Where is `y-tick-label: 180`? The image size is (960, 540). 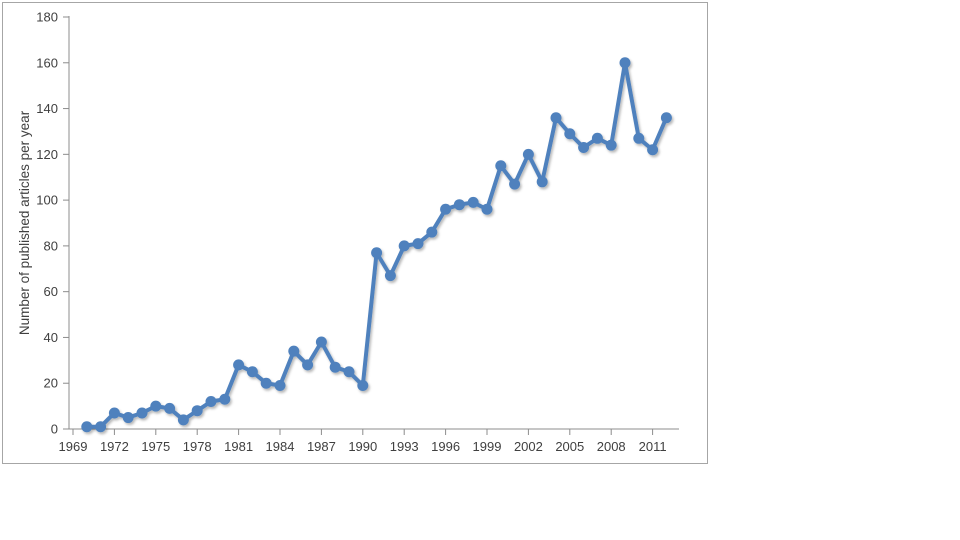 y-tick-label: 180 is located at coordinates (47, 17).